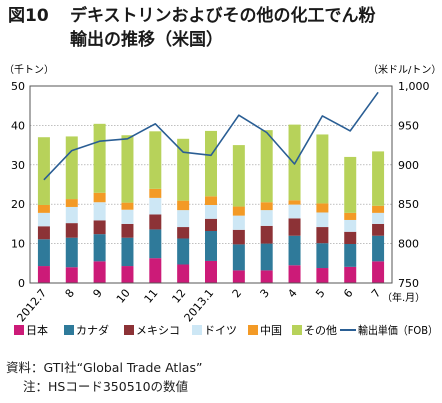  I want to click on left-tick-label: 30, so click(18, 165).